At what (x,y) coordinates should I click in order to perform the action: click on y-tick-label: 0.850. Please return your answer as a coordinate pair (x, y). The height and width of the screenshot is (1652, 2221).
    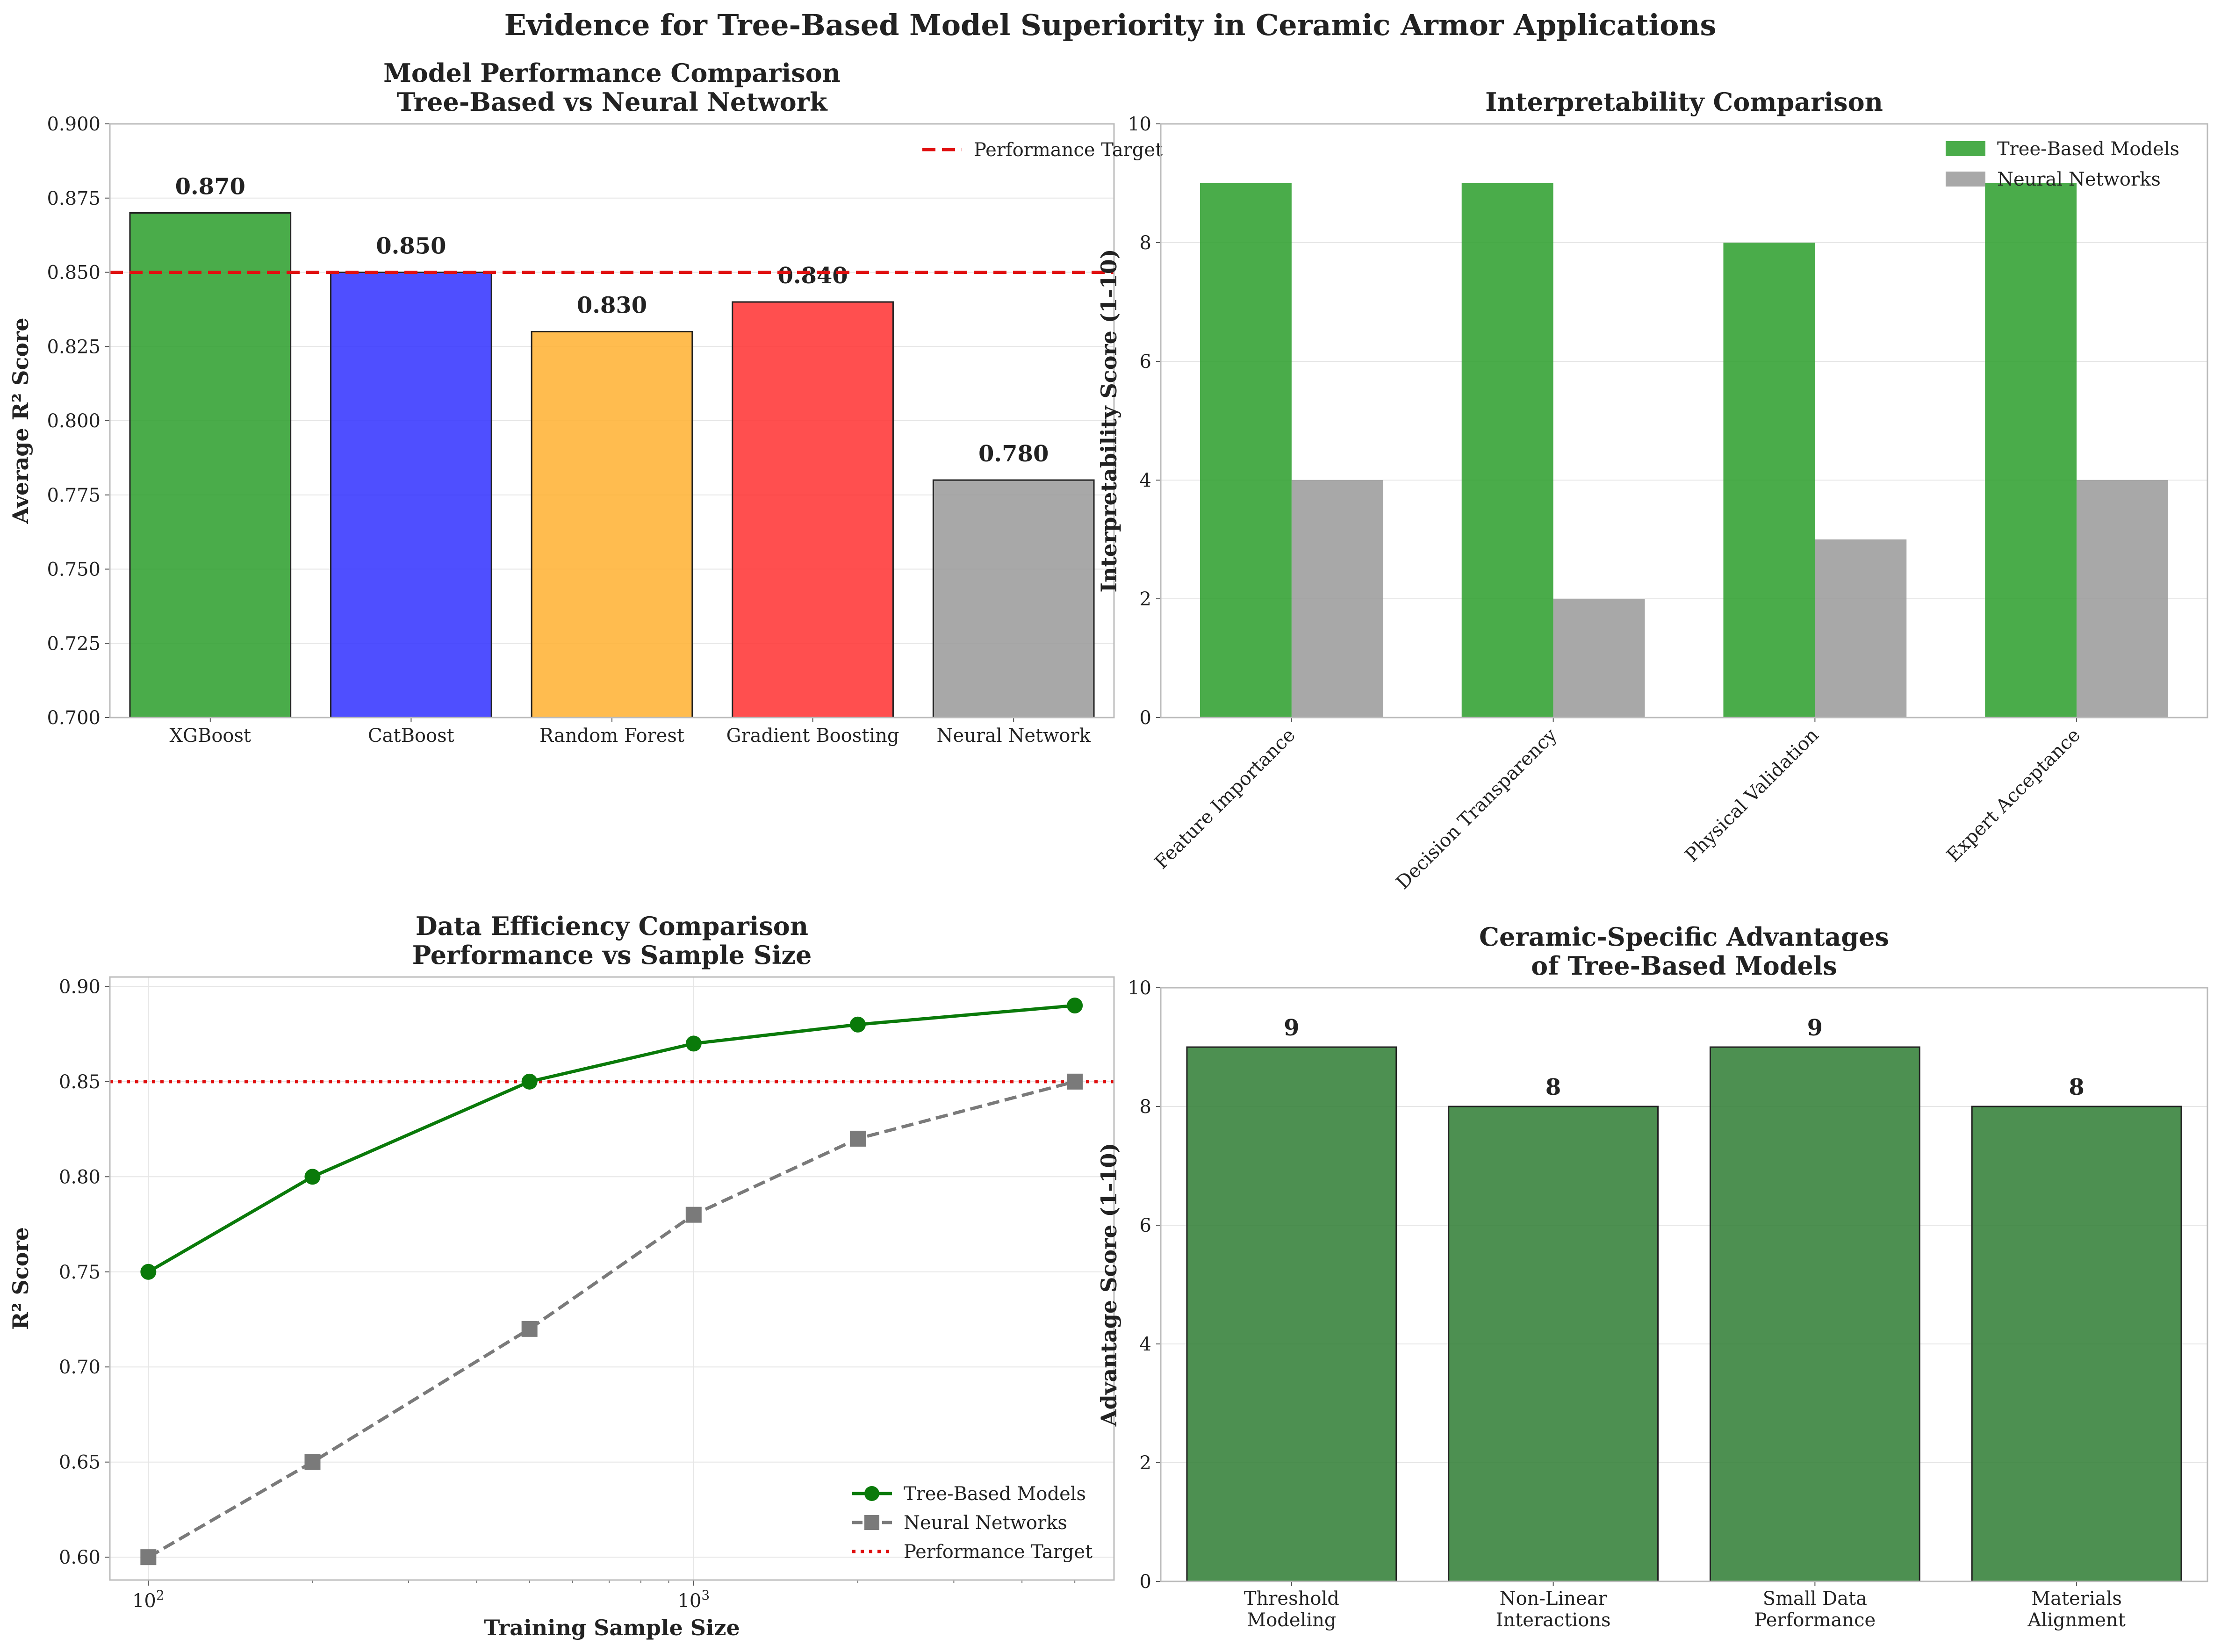
    Looking at the image, I should click on (74, 273).